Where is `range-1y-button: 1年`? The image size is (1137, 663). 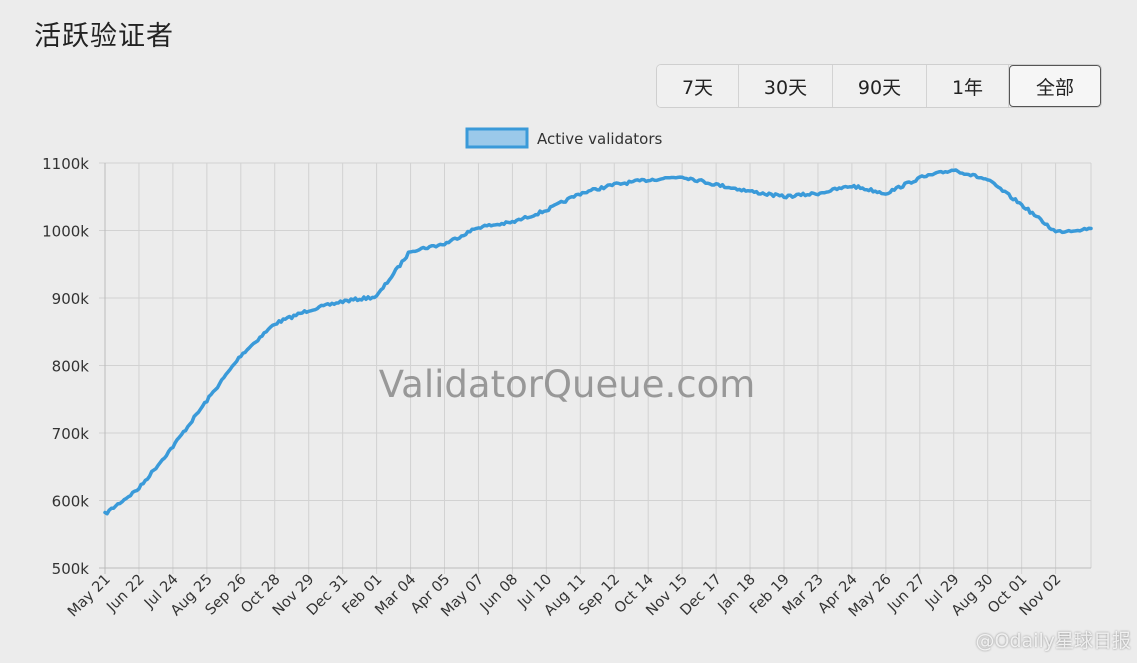 range-1y-button: 1年 is located at coordinates (968, 86).